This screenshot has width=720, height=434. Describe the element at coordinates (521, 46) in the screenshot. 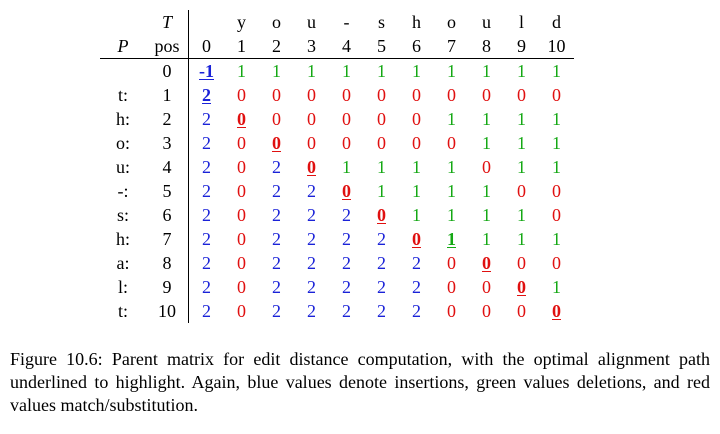

I see `col-position-header: 9` at that location.